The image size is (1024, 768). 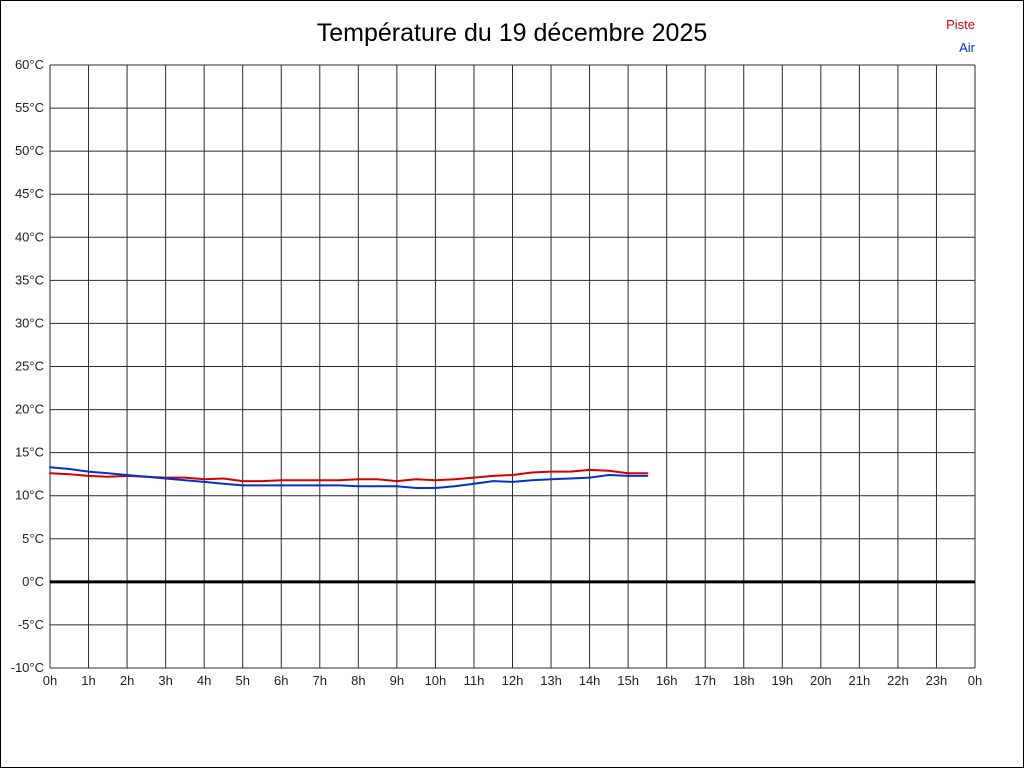 What do you see at coordinates (960, 36) in the screenshot?
I see `legend: Piste Air` at bounding box center [960, 36].